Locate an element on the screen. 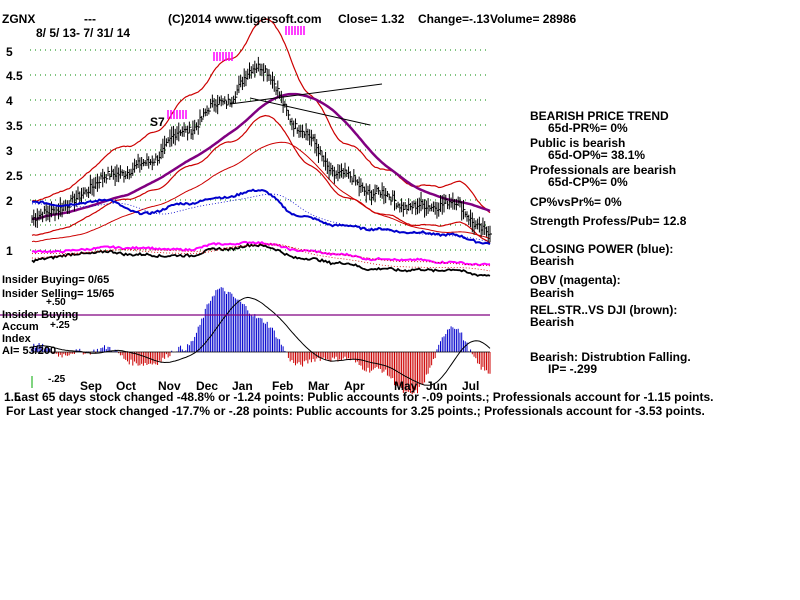 Image resolution: width=800 pixels, height=600 pixels. accum-tick: +.50 is located at coordinates (56, 302).